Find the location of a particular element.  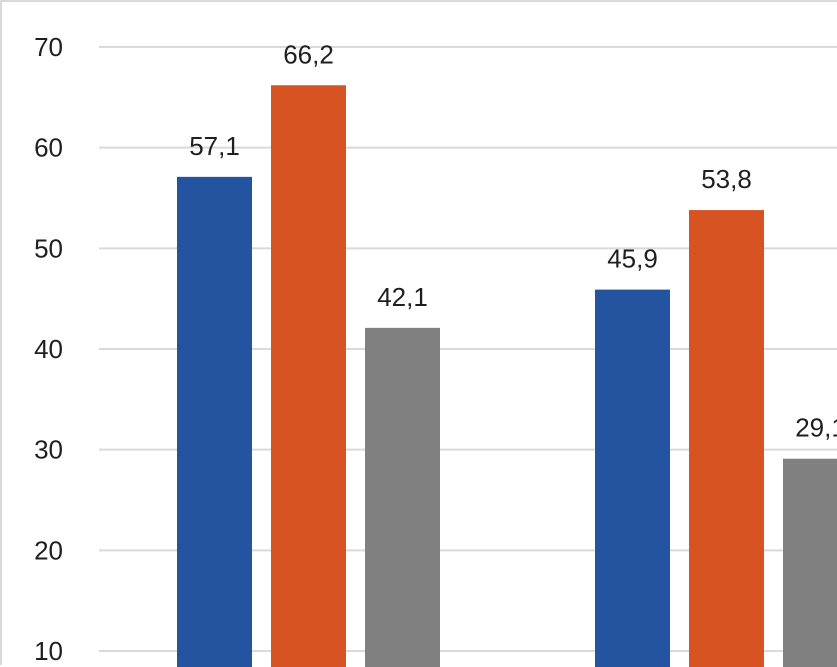

bar-group1-series1 is located at coordinates (214, 421).